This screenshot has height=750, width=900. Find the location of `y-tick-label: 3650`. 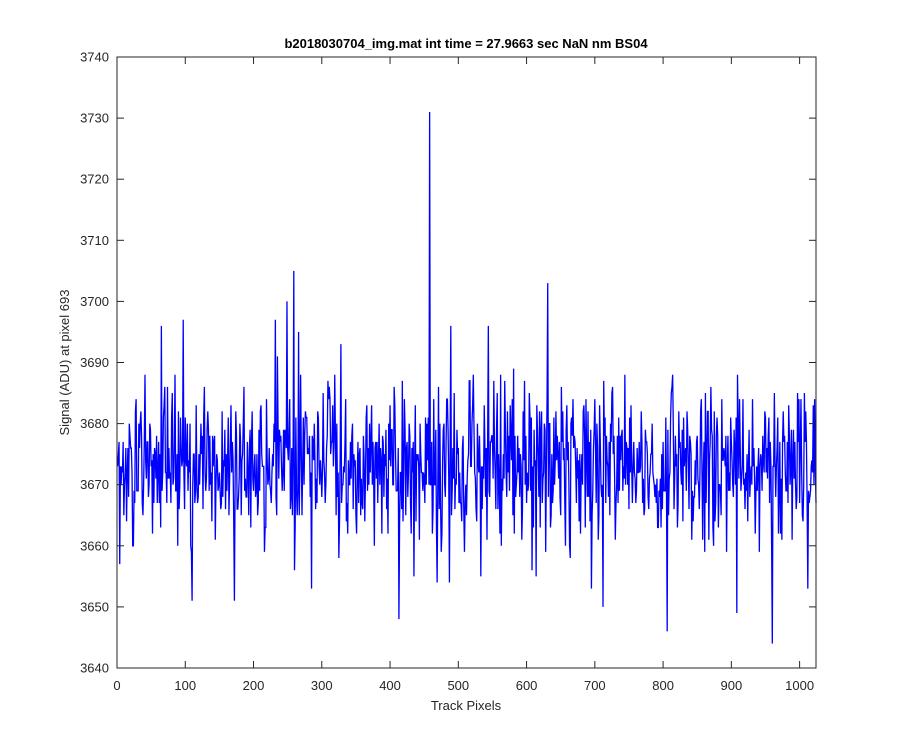

y-tick-label: 3650 is located at coordinates (94, 606).